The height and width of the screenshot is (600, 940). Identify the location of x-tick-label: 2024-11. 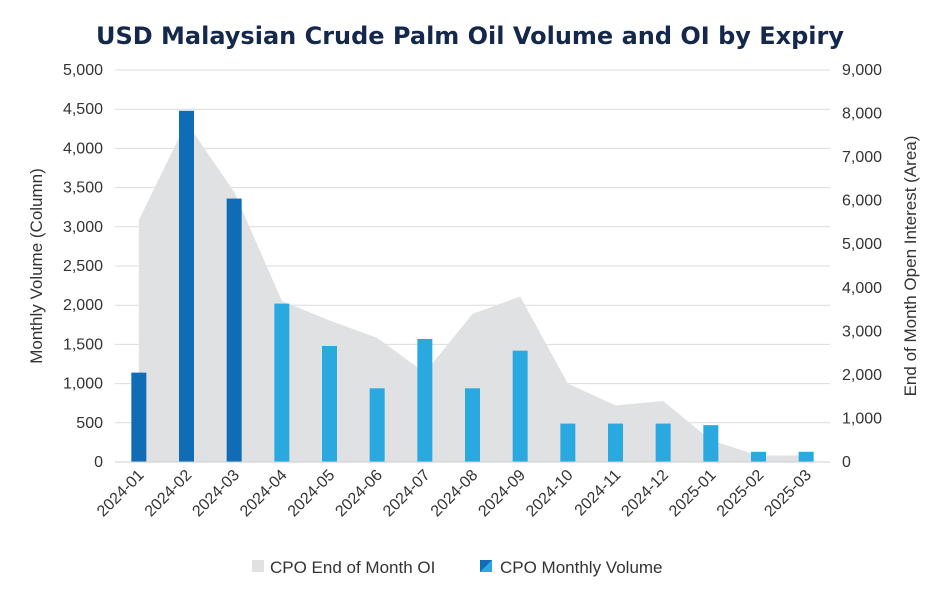
(598, 493).